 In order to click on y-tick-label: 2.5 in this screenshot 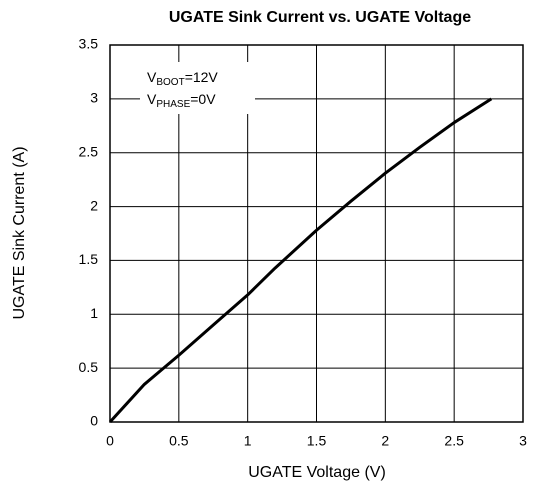, I will do `click(89, 151)`.